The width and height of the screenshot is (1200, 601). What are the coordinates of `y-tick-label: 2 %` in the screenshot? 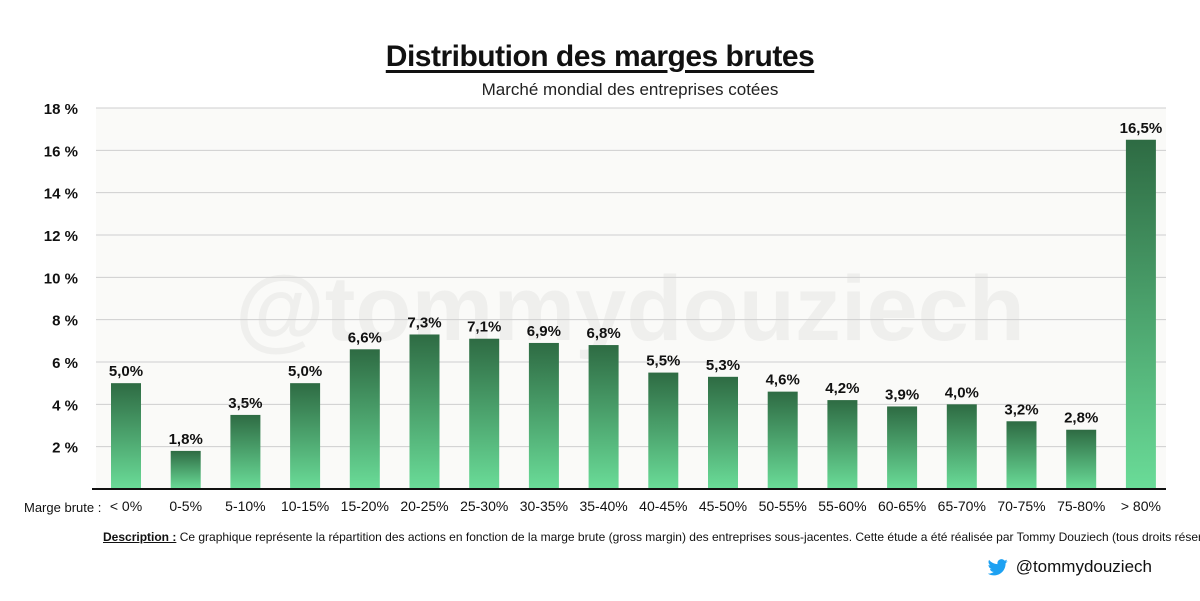 It's located at (65, 448).